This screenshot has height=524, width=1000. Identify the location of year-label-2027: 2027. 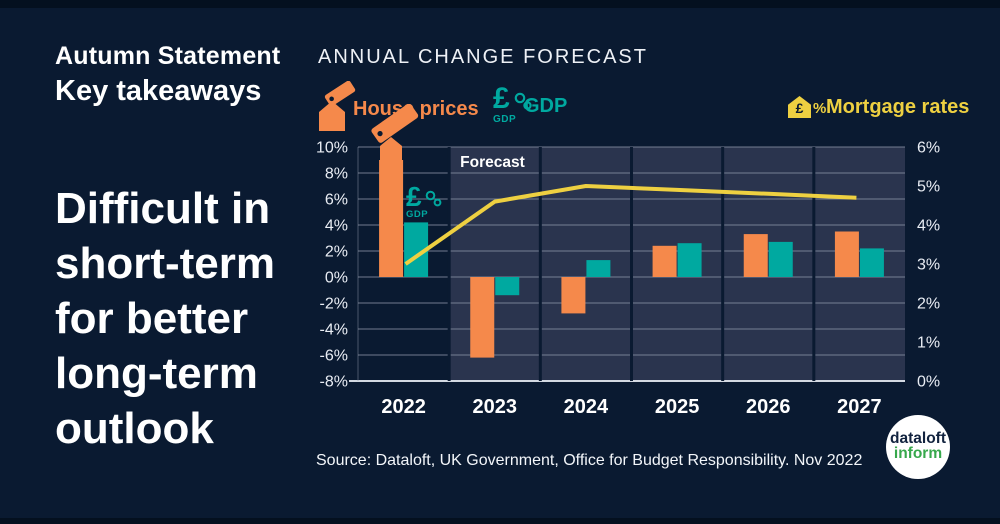
(859, 405).